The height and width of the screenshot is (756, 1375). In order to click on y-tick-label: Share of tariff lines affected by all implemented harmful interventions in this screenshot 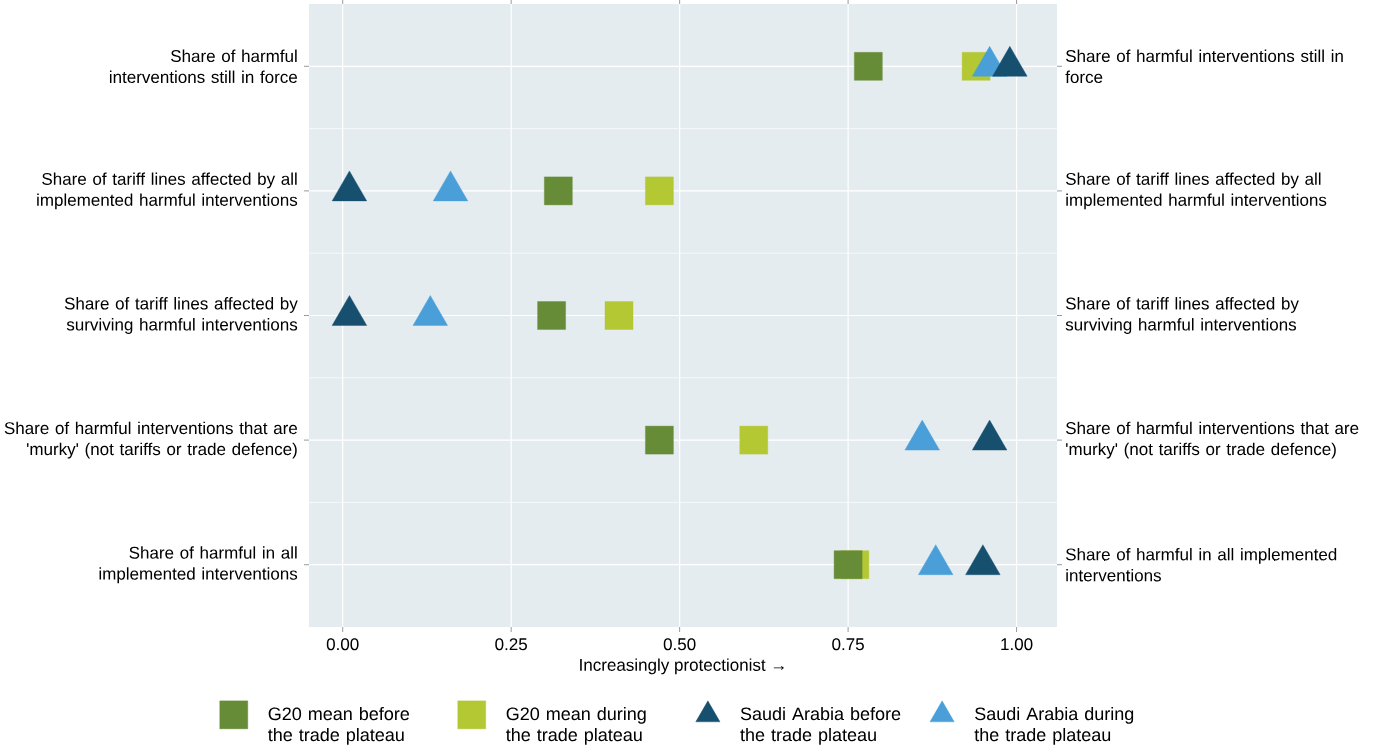, I will do `click(1196, 191)`.